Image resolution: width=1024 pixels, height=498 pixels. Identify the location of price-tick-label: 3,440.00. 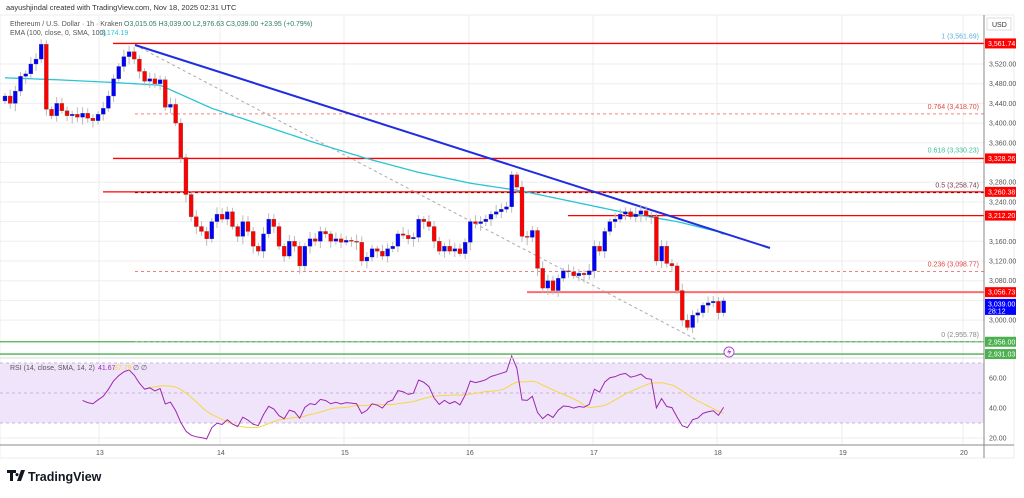
(1002, 104).